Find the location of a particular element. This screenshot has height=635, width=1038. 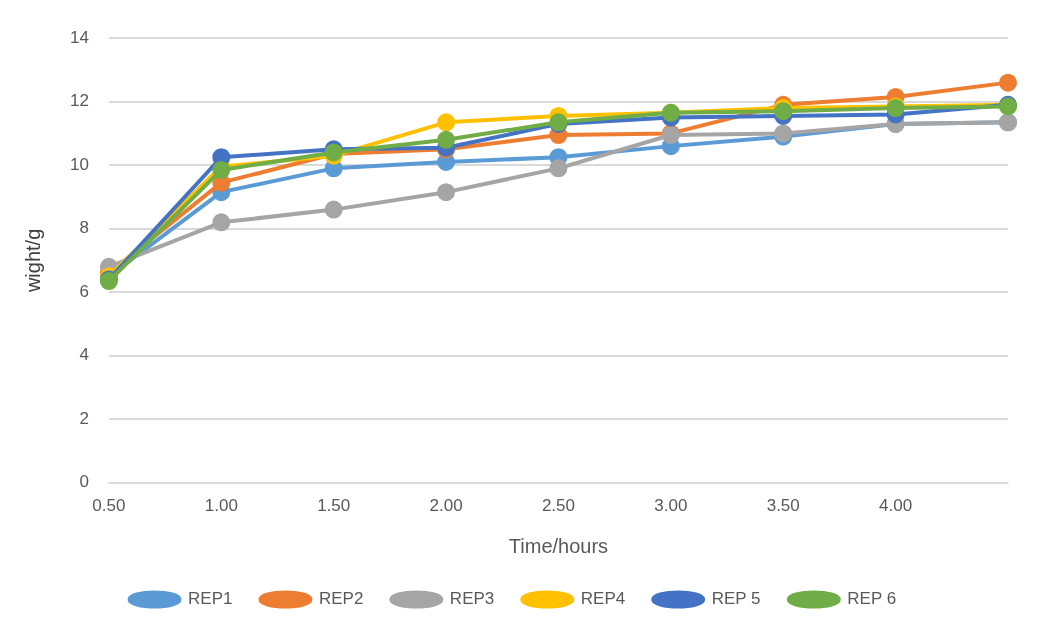

x-tick-label: 3.00 is located at coordinates (671, 506).